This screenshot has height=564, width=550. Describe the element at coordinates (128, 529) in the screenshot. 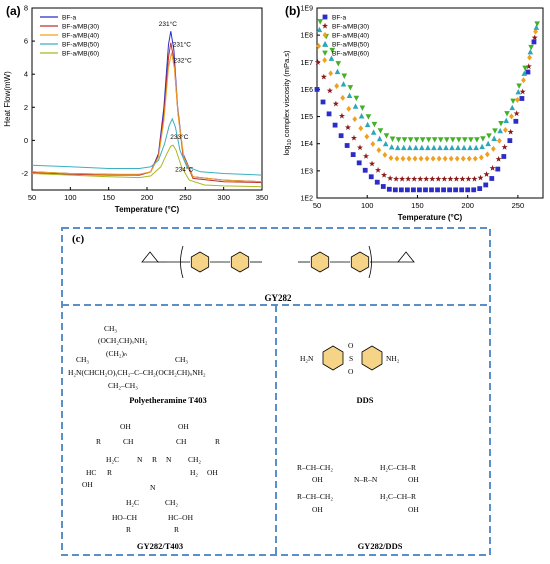

I see `svg-text: R` at that location.